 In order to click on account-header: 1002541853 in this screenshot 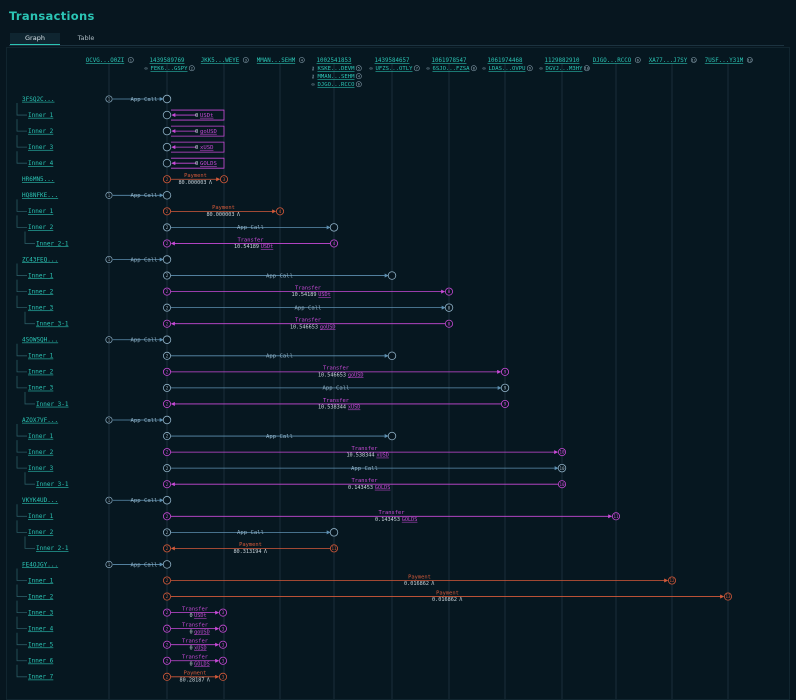, I will do `click(334, 61)`.